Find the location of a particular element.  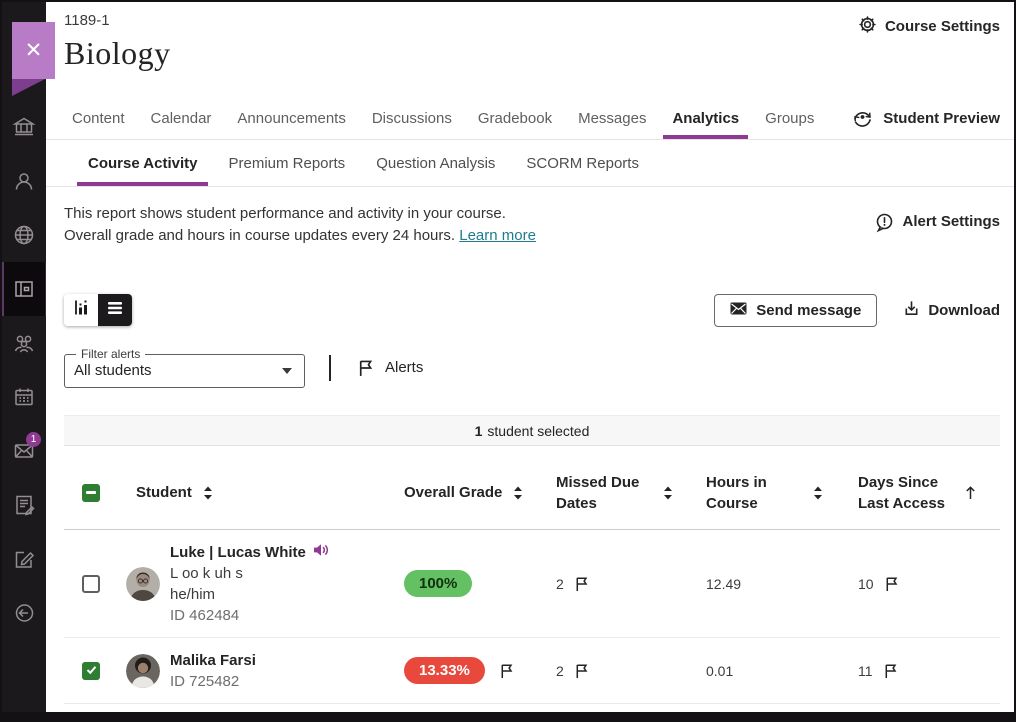

tools-icon is located at coordinates (24, 559).